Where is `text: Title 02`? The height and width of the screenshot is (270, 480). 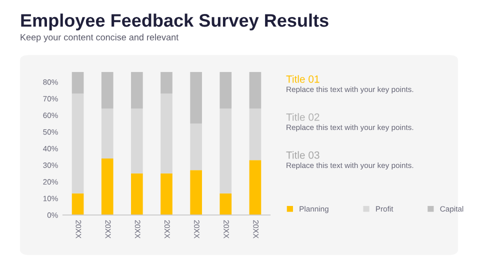 text: Title 02 is located at coordinates (303, 117).